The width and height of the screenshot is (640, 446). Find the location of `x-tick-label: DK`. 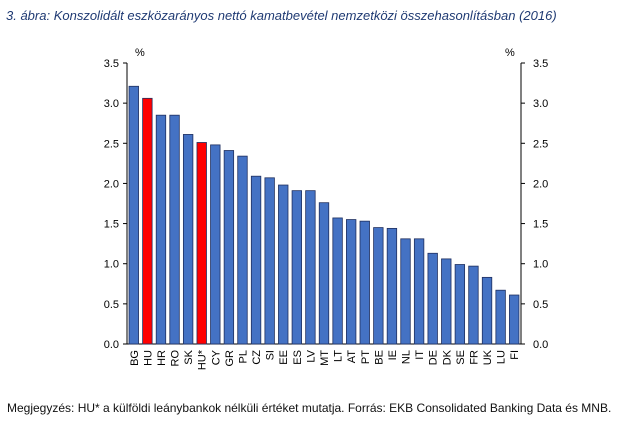

x-tick-label: DK is located at coordinates (447, 357).